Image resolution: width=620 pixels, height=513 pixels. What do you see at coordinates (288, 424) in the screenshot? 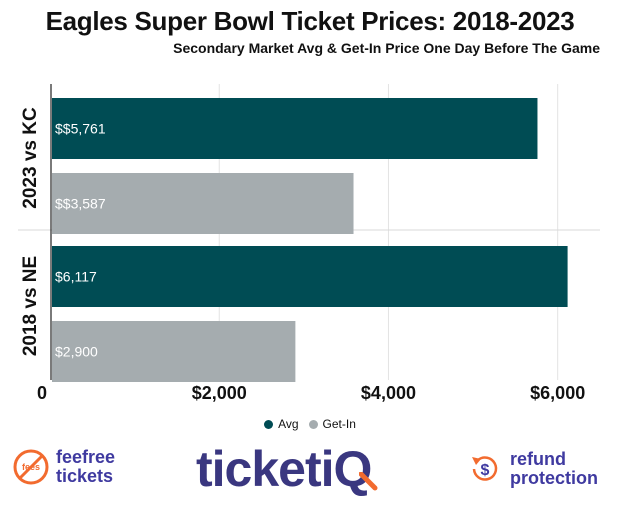
I see `legend-label-avg: Avg` at bounding box center [288, 424].